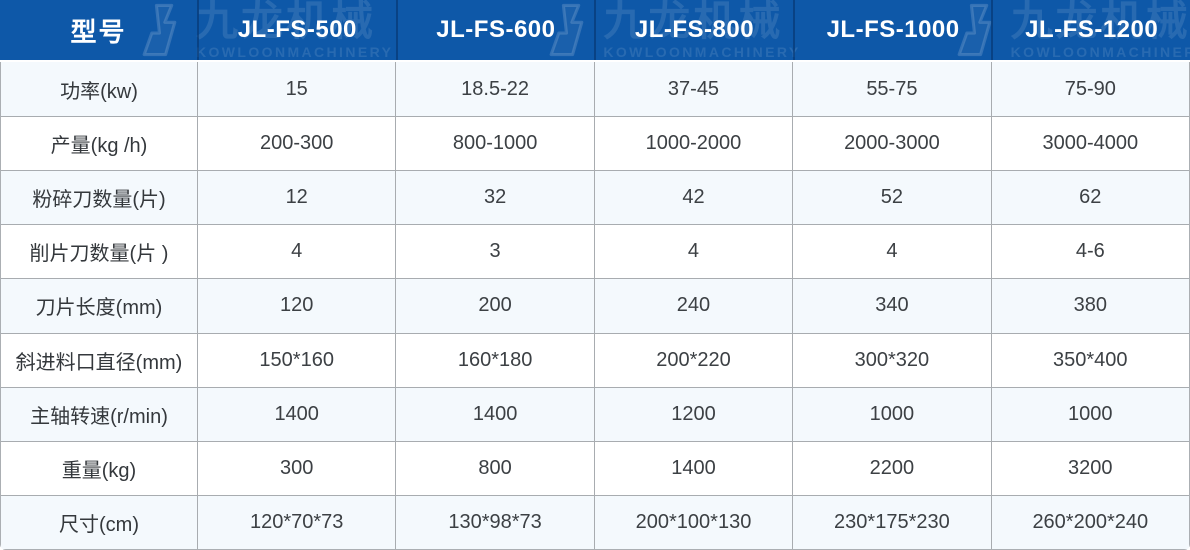 Image resolution: width=1190 pixels, height=550 pixels. Describe the element at coordinates (296, 522) in the screenshot. I see `value-cell: 120*70*73` at that location.